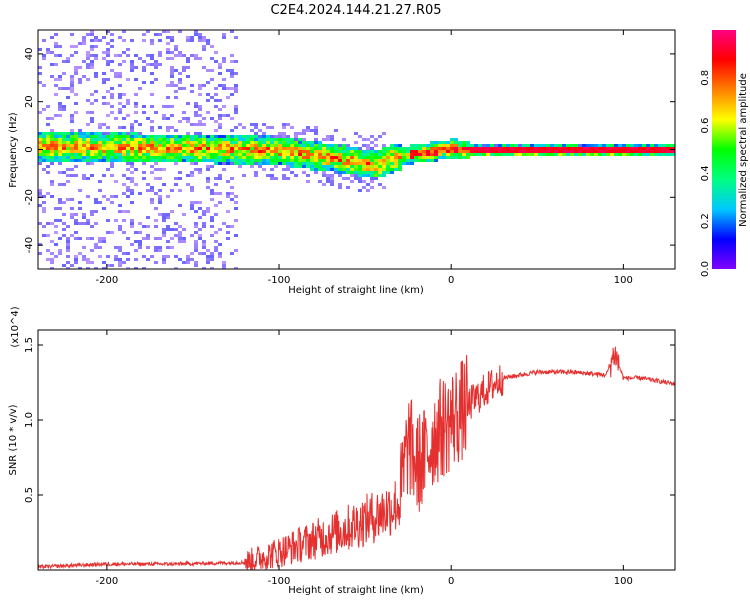 The image size is (750, 600). Describe the element at coordinates (451, 280) in the screenshot. I see `x-tick-label: 0` at that location.